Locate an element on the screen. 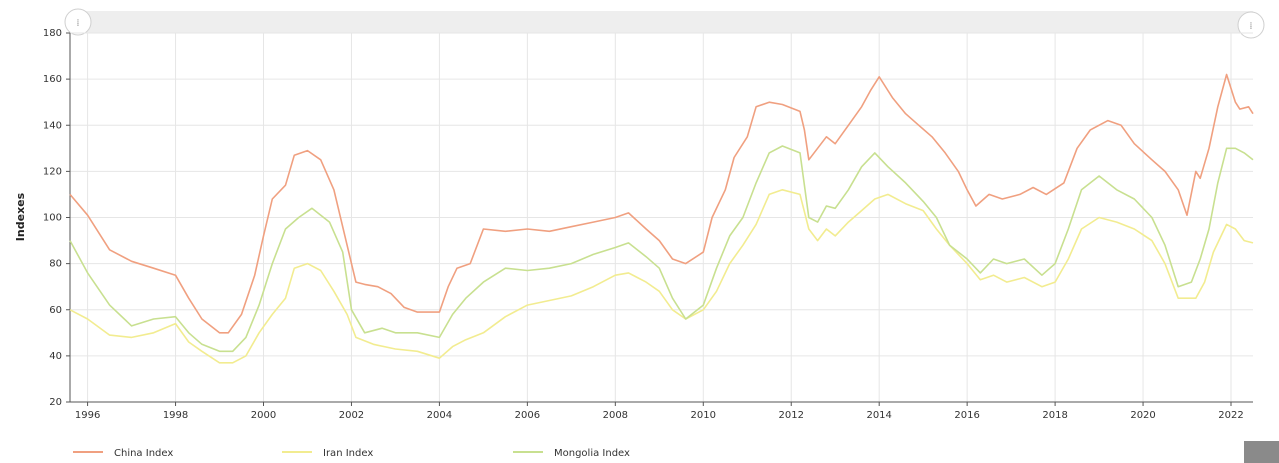 The image size is (1279, 463). y-tick-label: 160 is located at coordinates (52, 79).